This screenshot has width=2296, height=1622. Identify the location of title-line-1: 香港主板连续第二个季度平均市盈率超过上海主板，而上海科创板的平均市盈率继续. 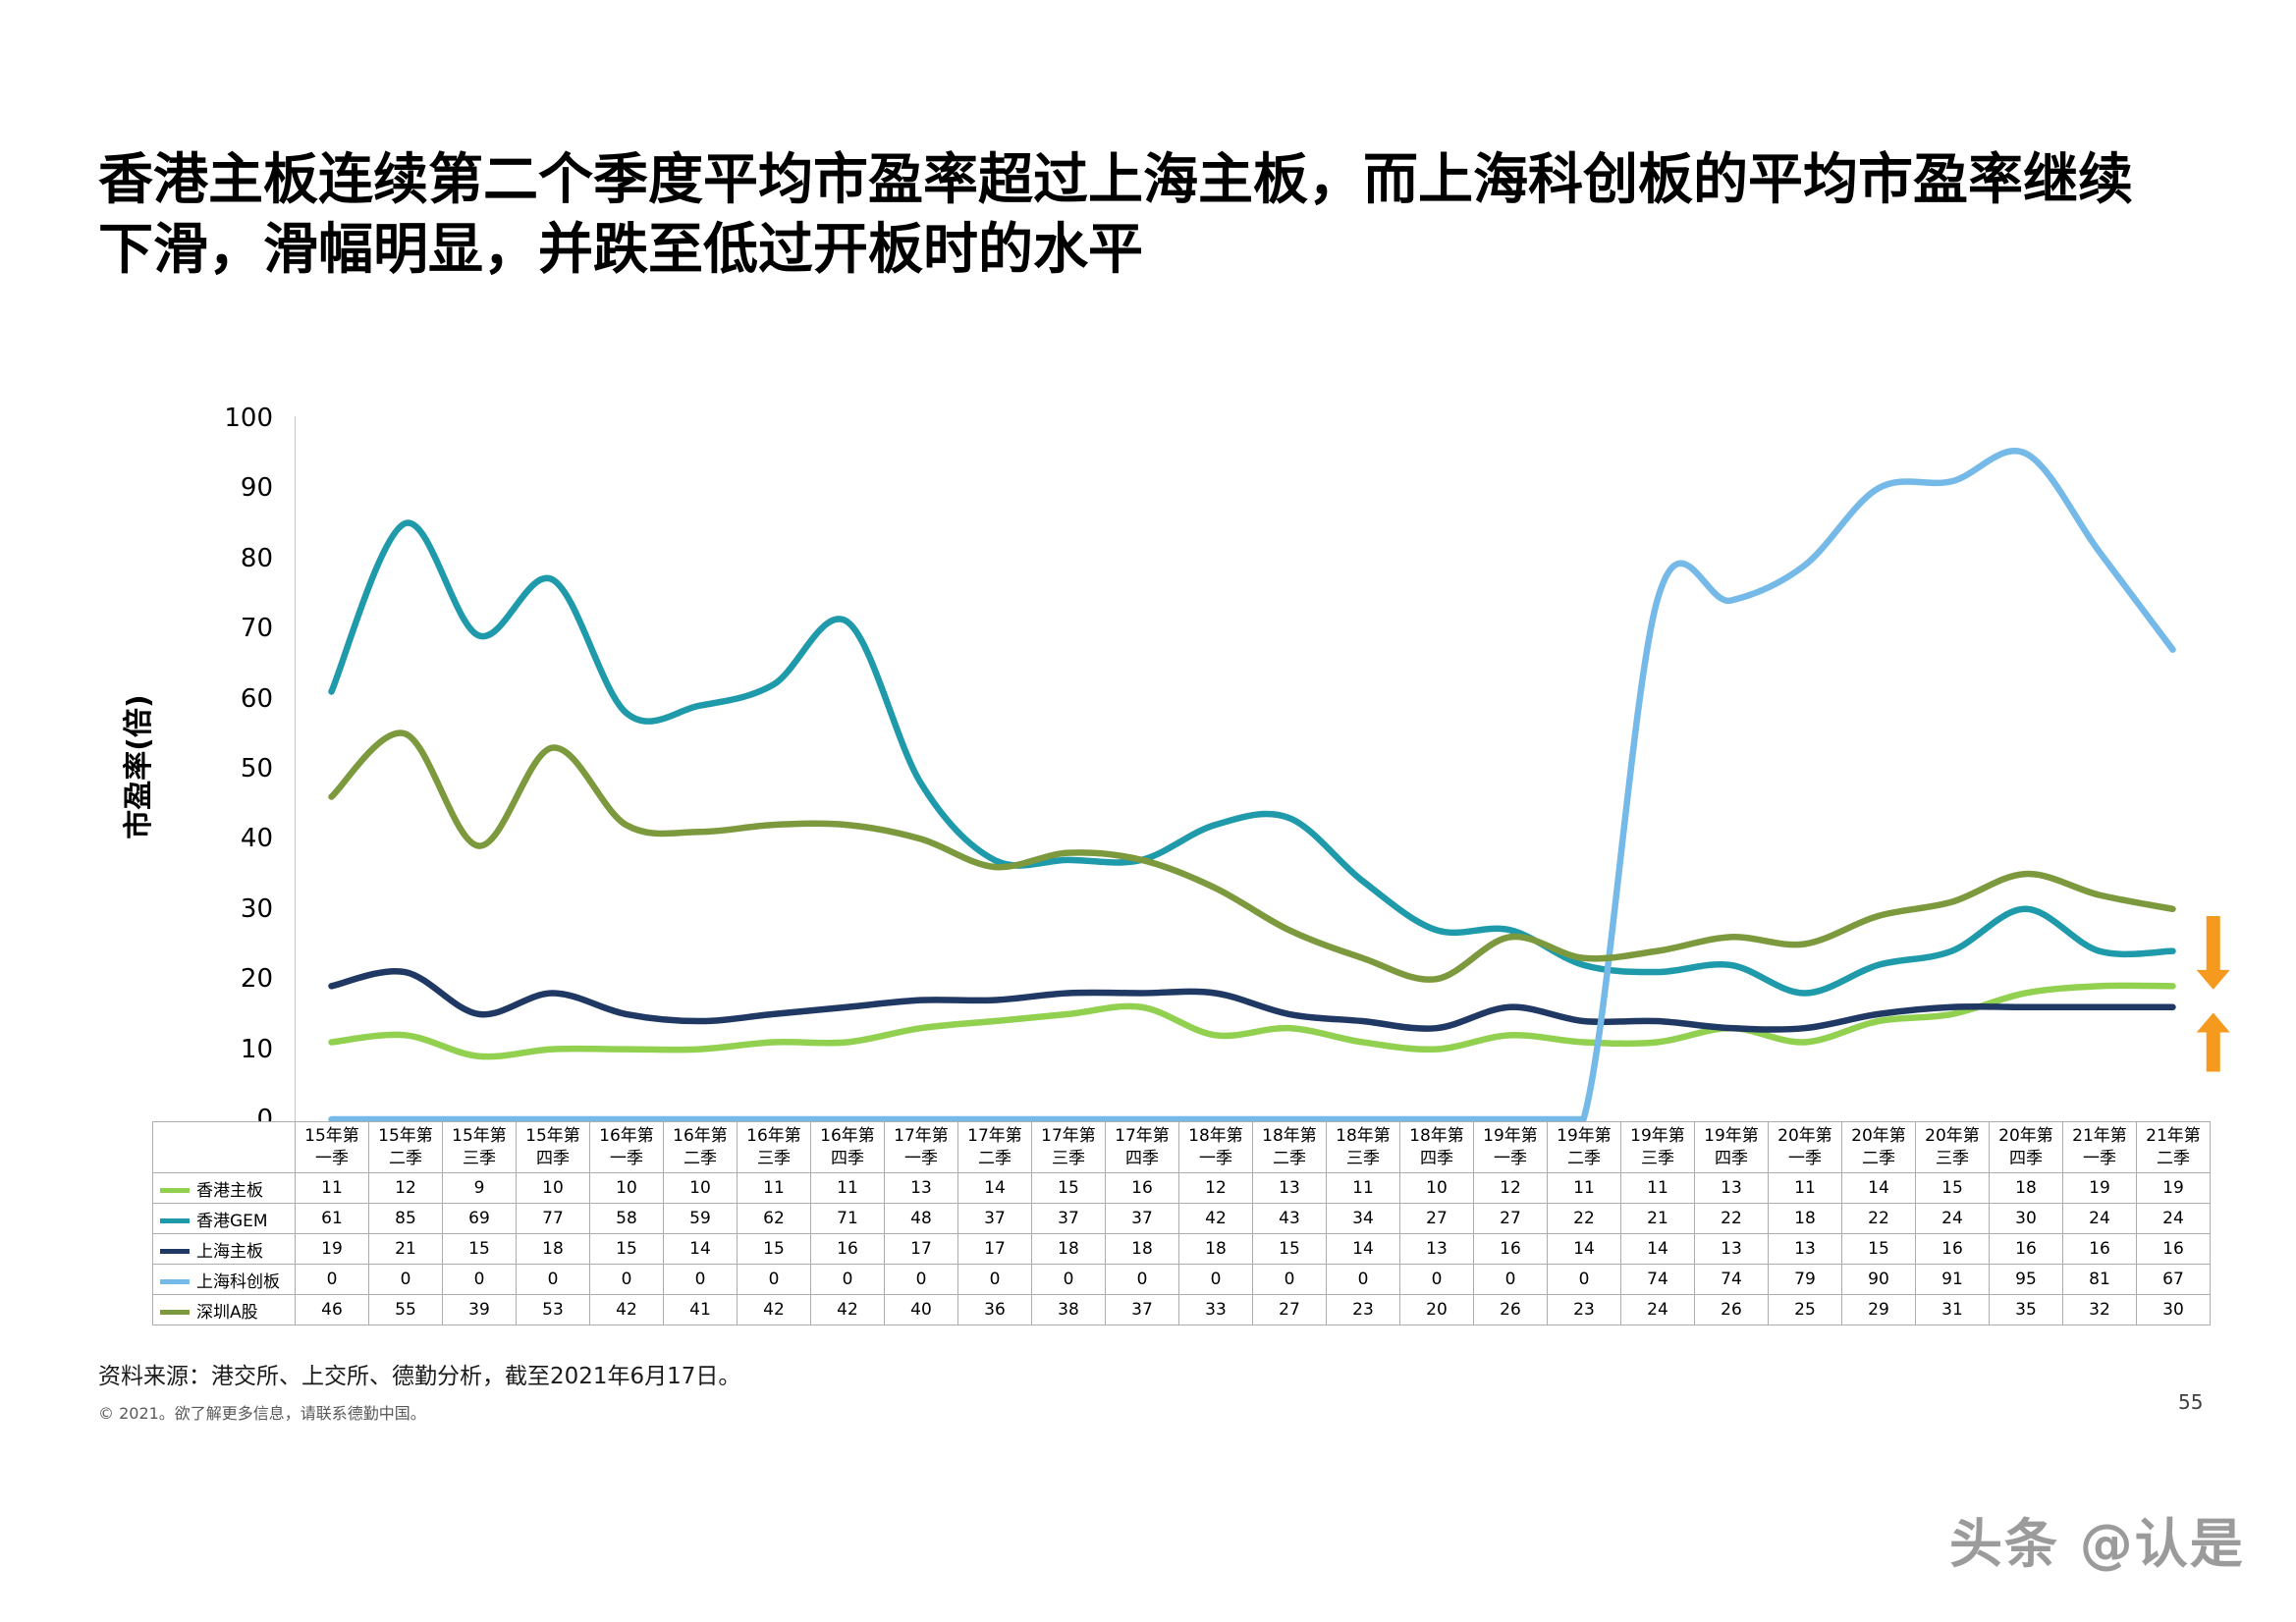
(1115, 180).